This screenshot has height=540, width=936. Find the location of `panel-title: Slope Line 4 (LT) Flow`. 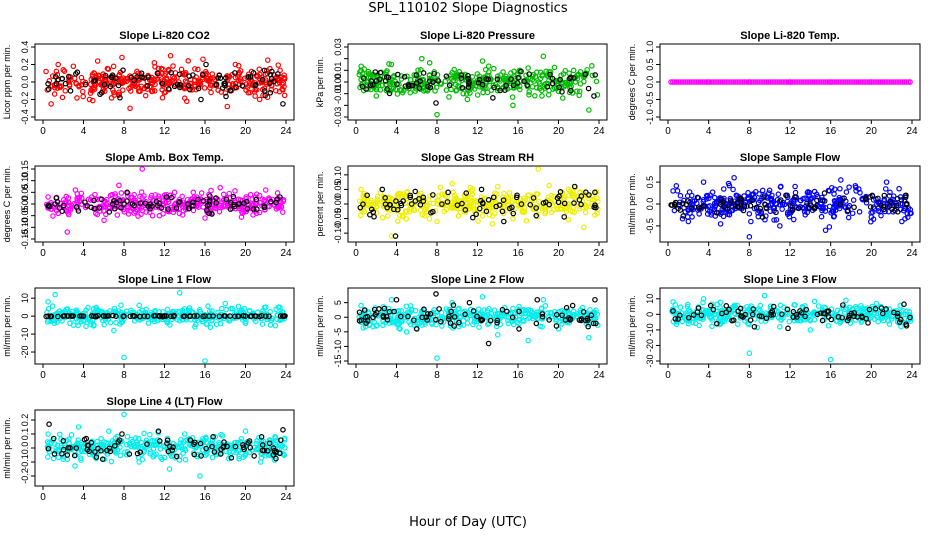

panel-title: Slope Line 4 (LT) Flow is located at coordinates (165, 402).